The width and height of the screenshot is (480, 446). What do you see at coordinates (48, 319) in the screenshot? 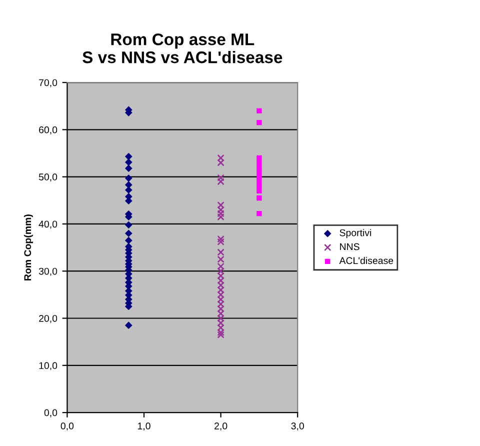
I see `y-tick-label: 20,0` at bounding box center [48, 319].